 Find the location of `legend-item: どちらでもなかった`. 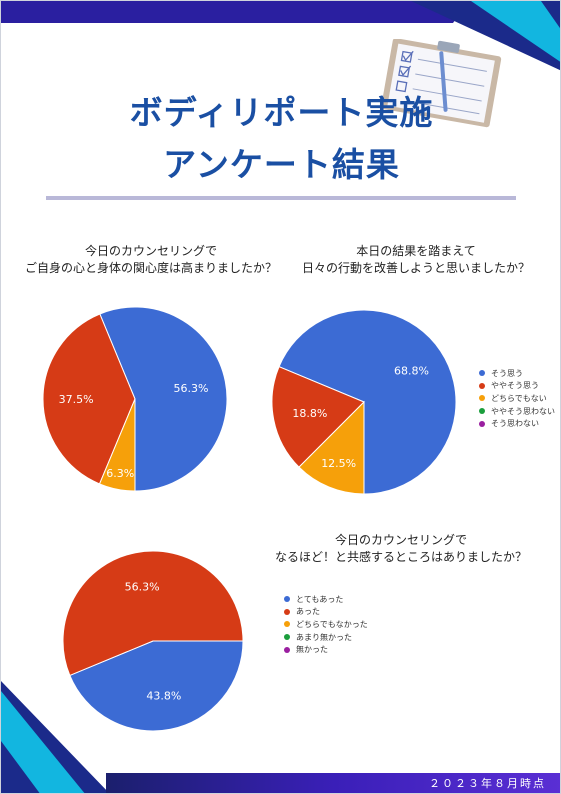

legend-item: どちらでもなかった is located at coordinates (326, 624).